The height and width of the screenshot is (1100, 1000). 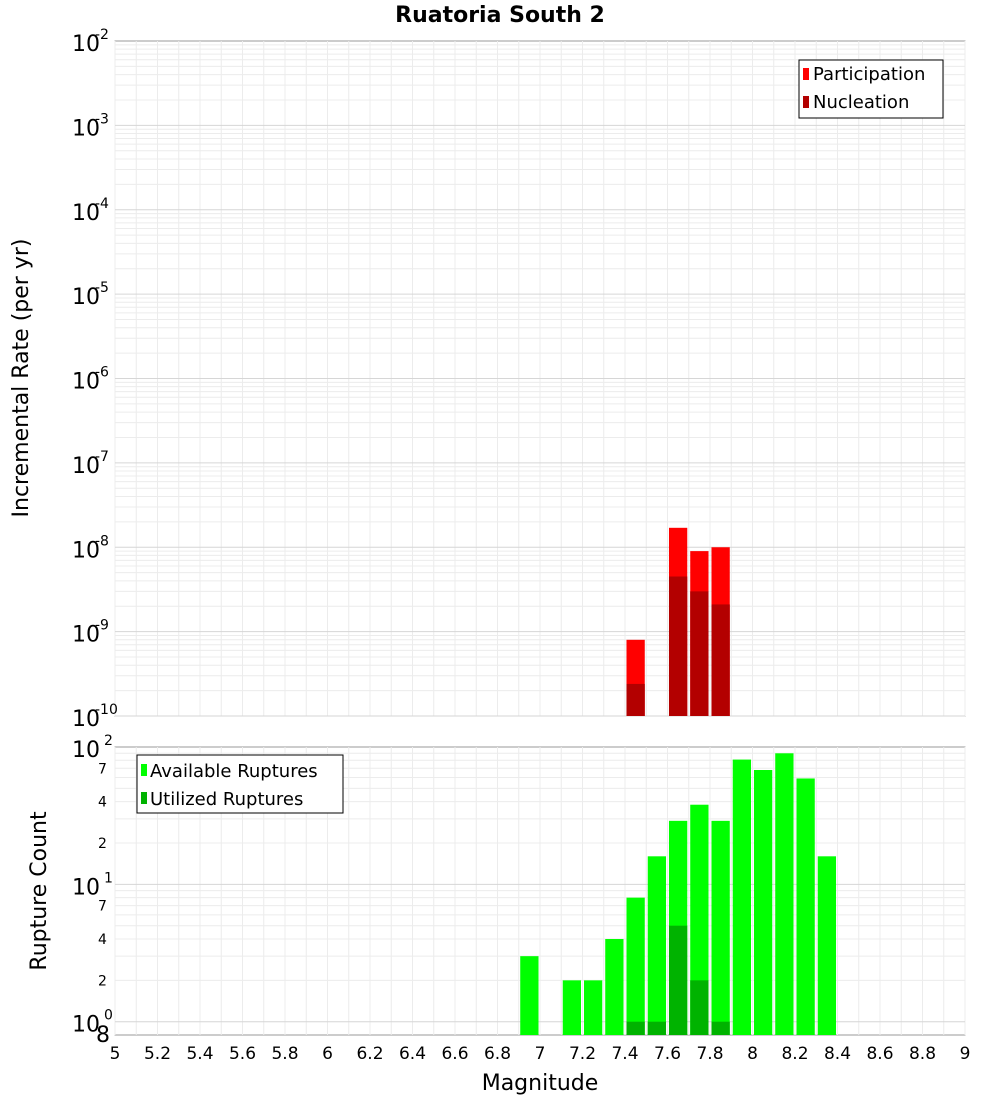 I want to click on magnitude-tick-label: 6.8, so click(x=497, y=1054).